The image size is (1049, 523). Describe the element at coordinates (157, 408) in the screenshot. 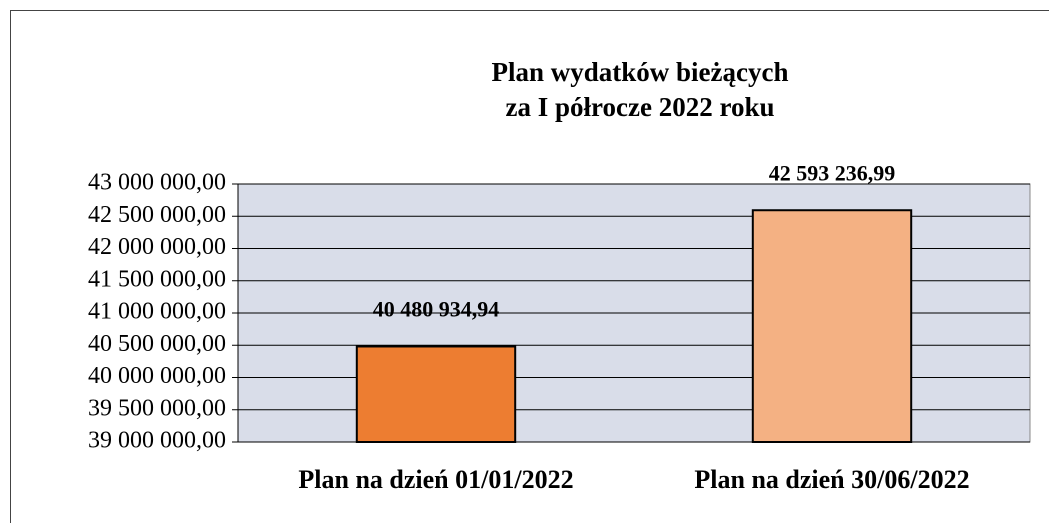

I see `y-tick-label: 39 500 000,00` at that location.